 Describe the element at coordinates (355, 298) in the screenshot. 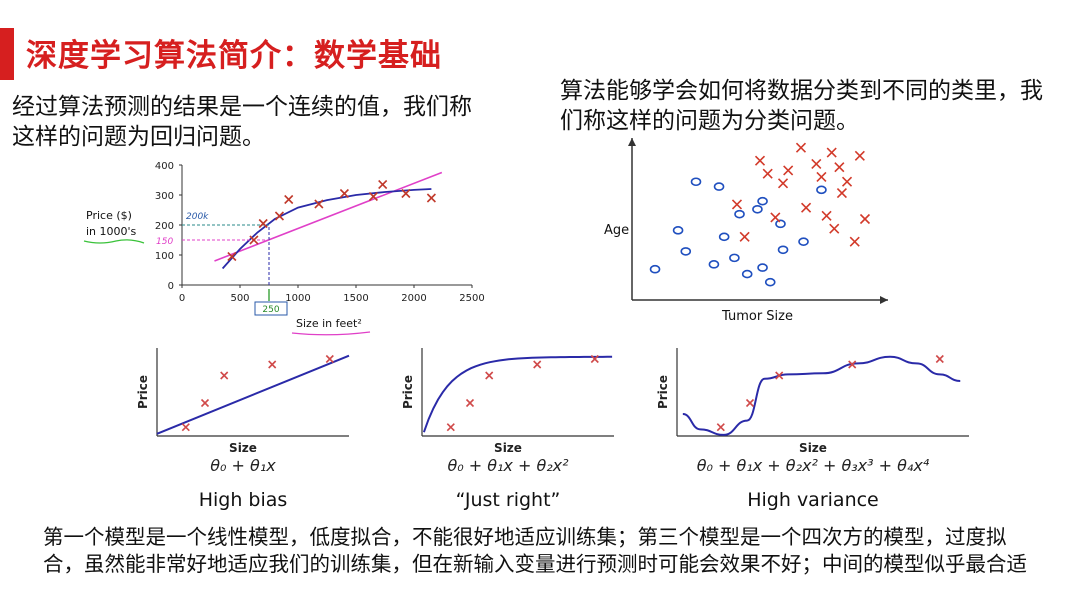

I see `x-tick-label: 1500` at that location.